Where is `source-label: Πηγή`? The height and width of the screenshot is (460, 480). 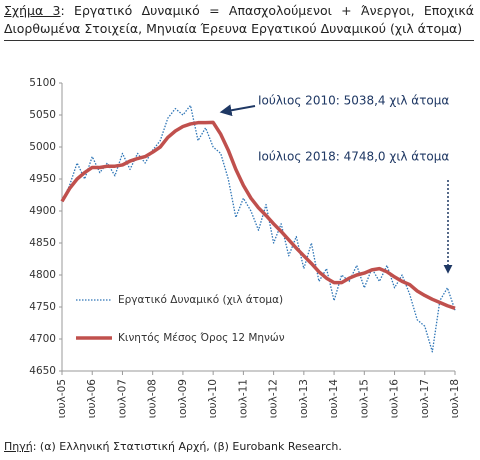
source-label: Πηγή is located at coordinates (18, 446).